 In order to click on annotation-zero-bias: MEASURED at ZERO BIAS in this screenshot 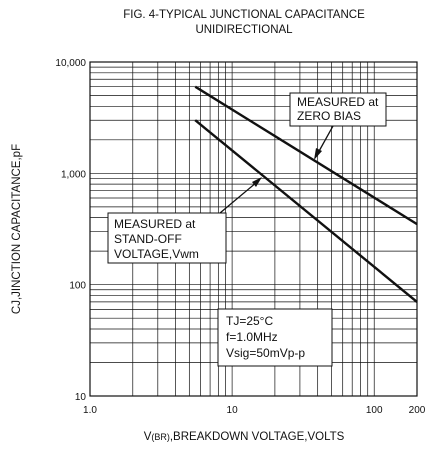, I will do `click(338, 126)`.